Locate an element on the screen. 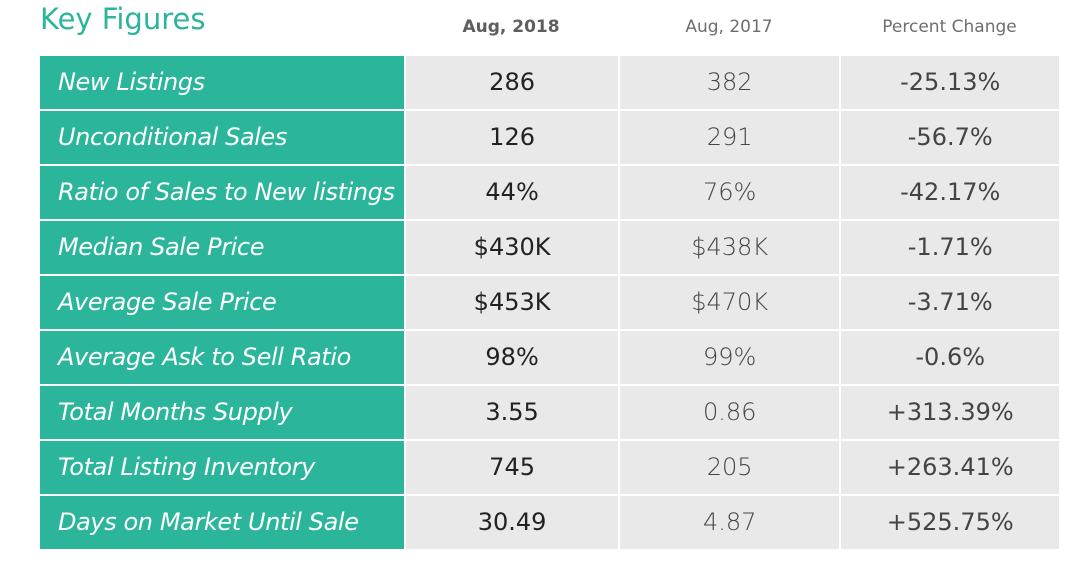  table-row: New Listings 286 382 -25.13% is located at coordinates (549, 82).